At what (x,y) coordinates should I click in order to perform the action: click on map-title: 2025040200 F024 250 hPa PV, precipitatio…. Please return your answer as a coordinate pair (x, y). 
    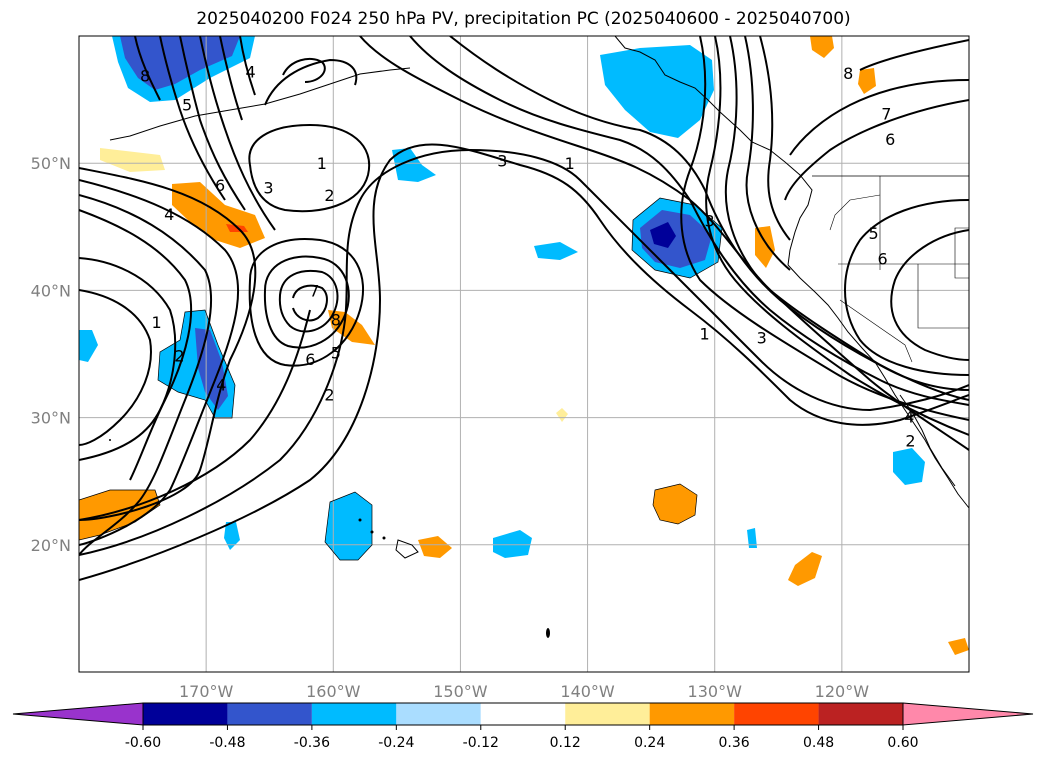
    Looking at the image, I should click on (523, 19).